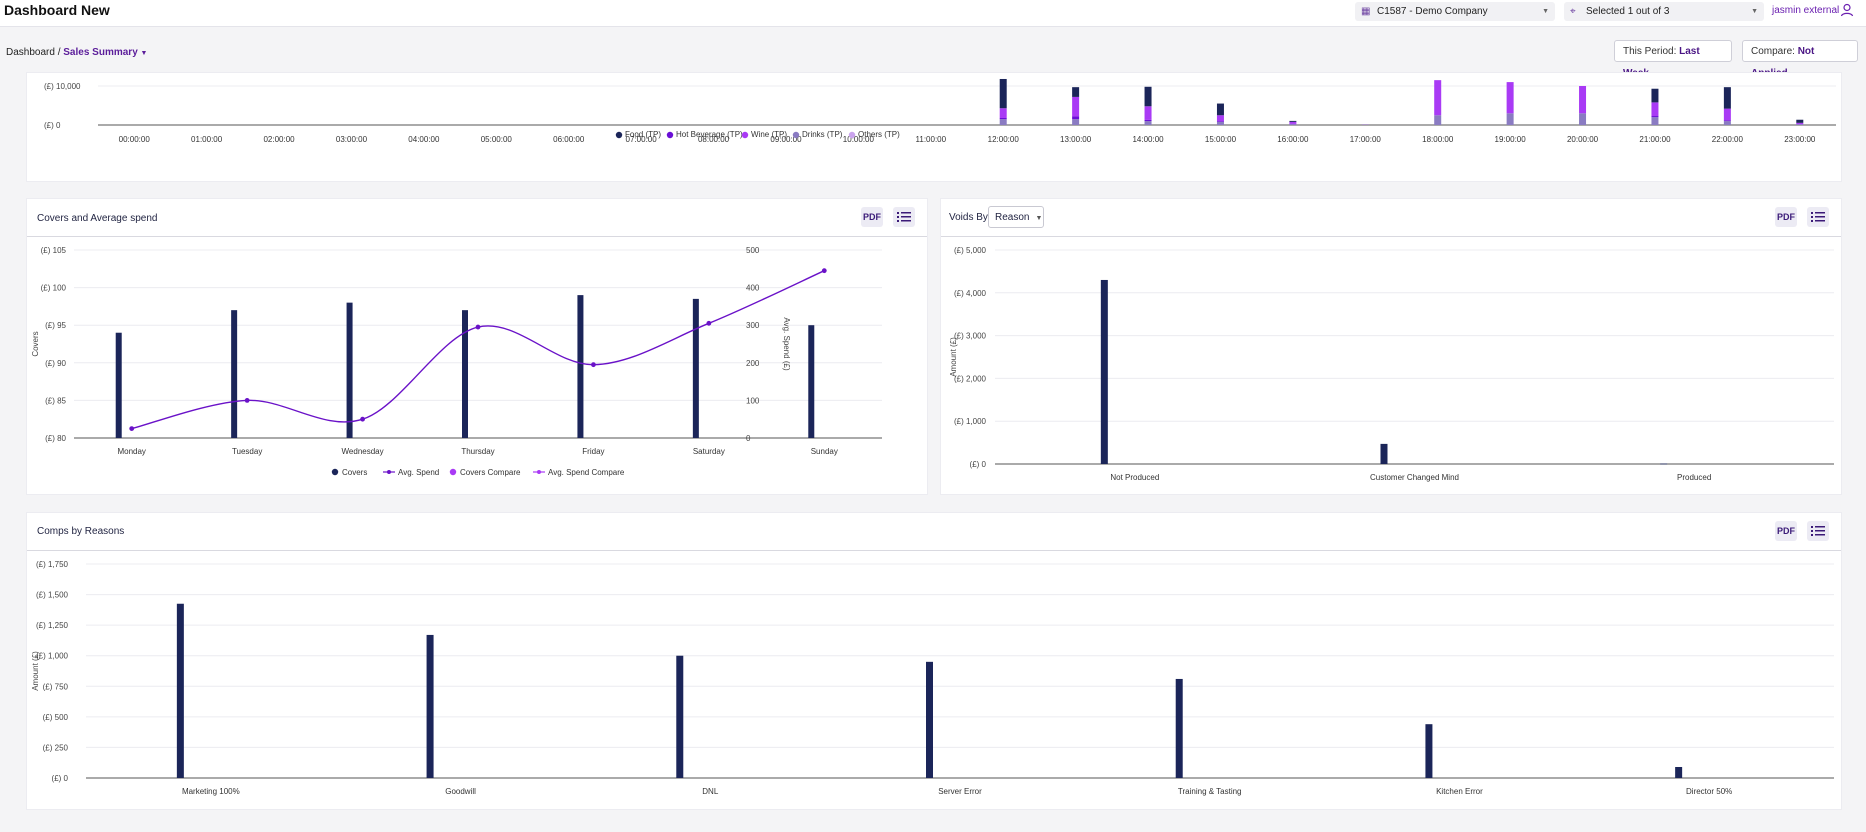 This screenshot has height=832, width=1866. I want to click on y-left-tick-label: (£) 105, so click(54, 250).